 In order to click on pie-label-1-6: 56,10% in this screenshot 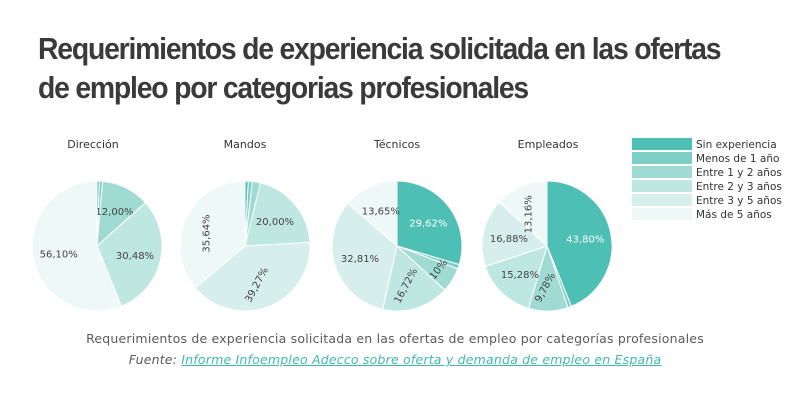, I will do `click(59, 254)`.